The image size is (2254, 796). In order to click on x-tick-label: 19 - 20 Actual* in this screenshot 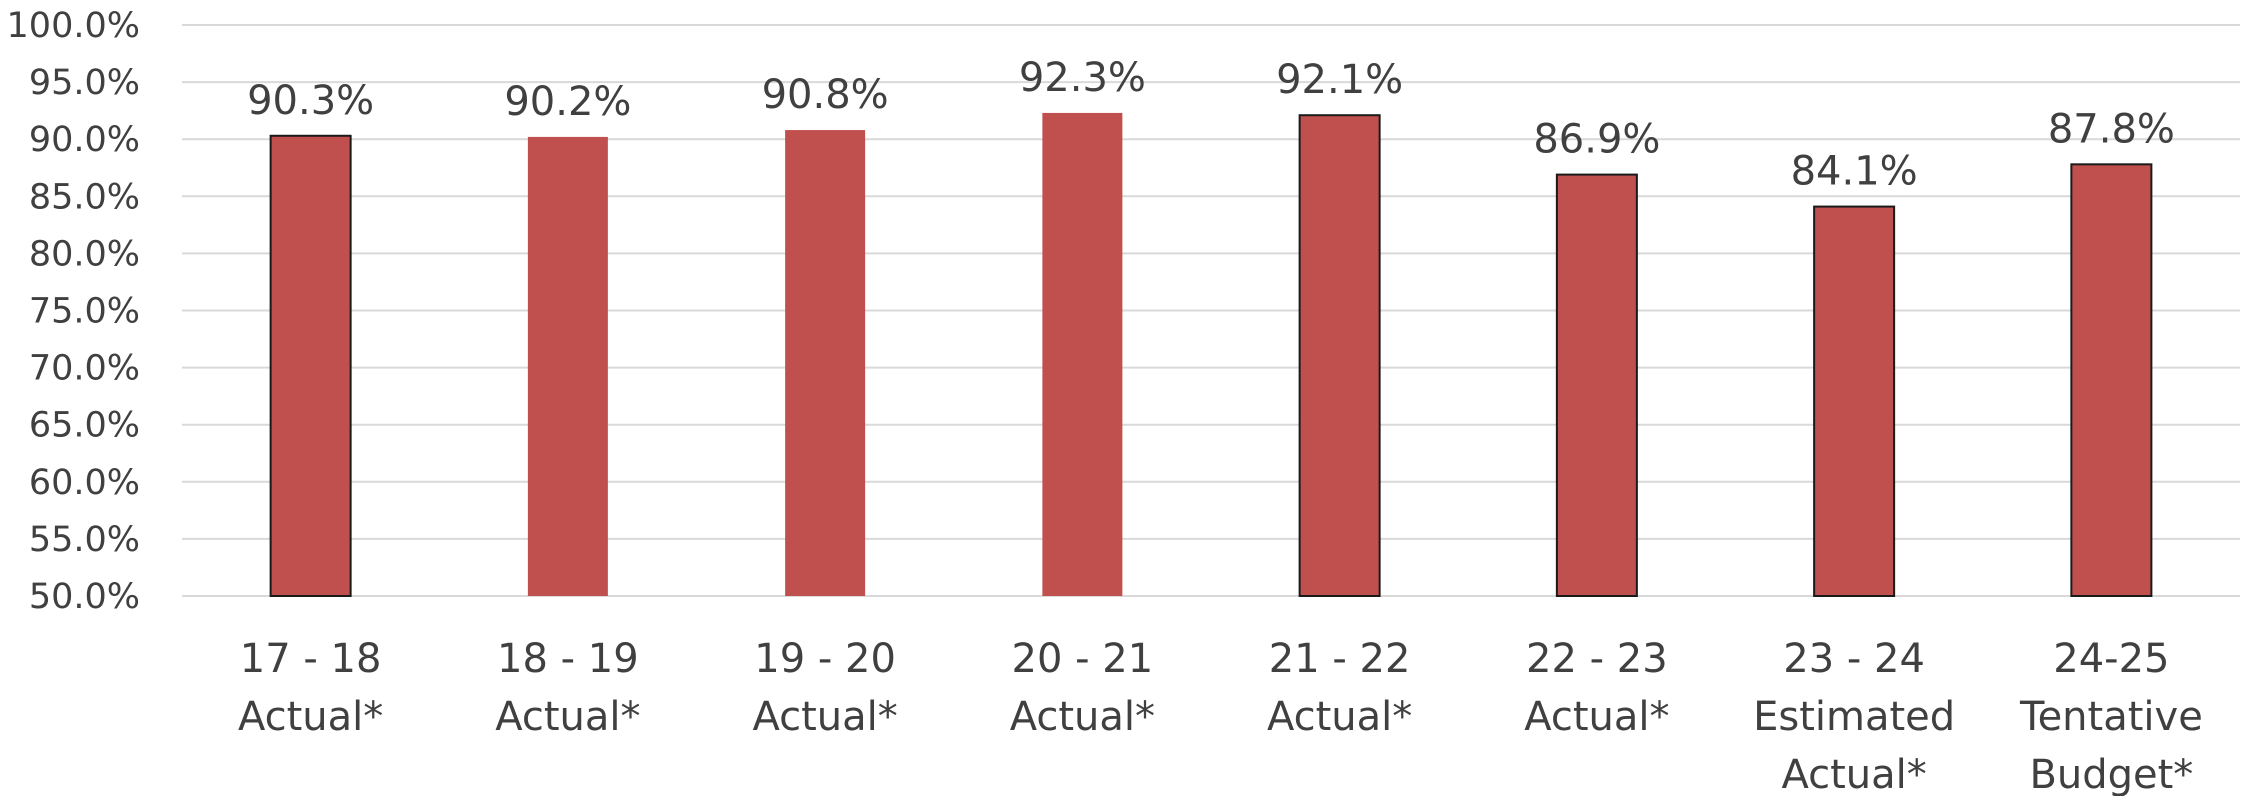, I will do `click(824, 688)`.